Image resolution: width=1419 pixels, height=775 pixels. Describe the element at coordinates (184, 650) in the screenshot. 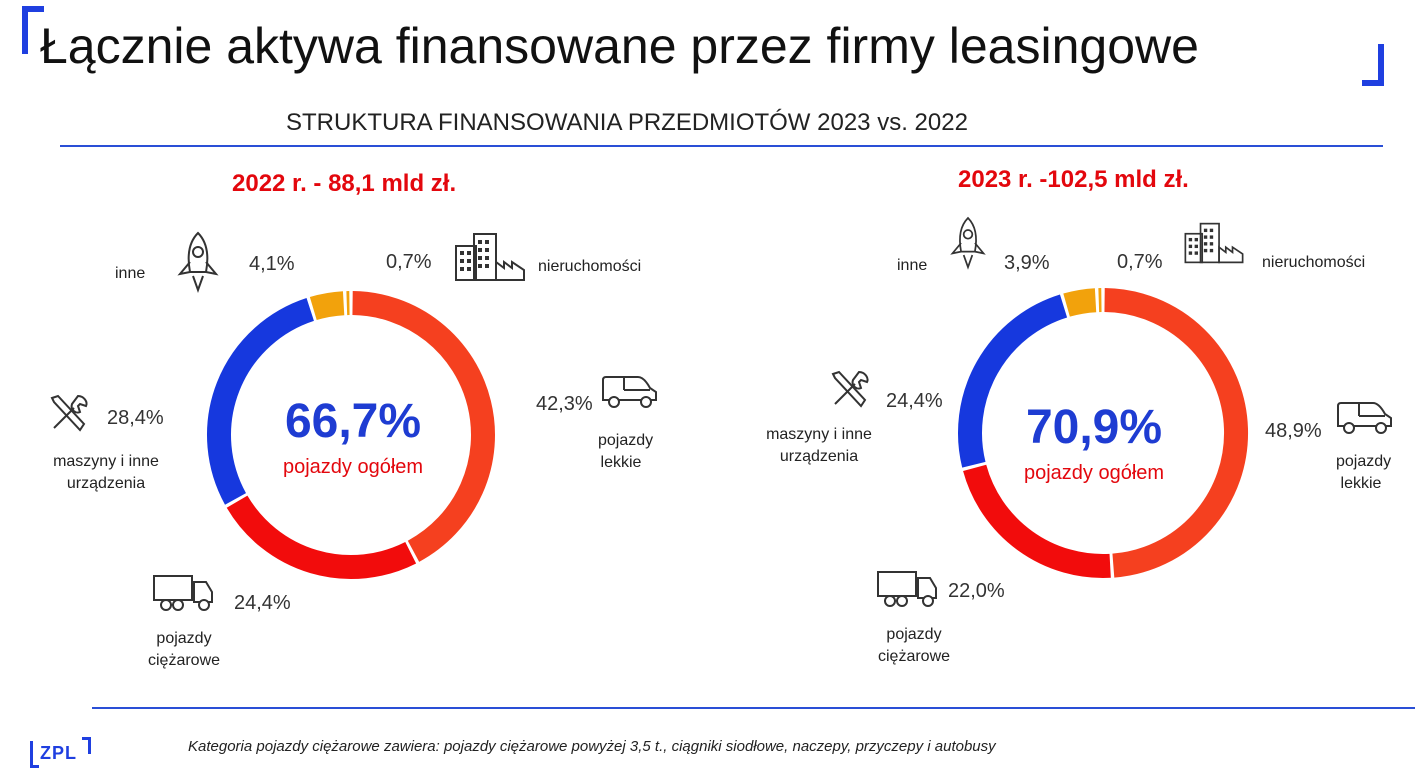

I see `label-ciezarowe-2022: pojazdy ciężarowe` at that location.